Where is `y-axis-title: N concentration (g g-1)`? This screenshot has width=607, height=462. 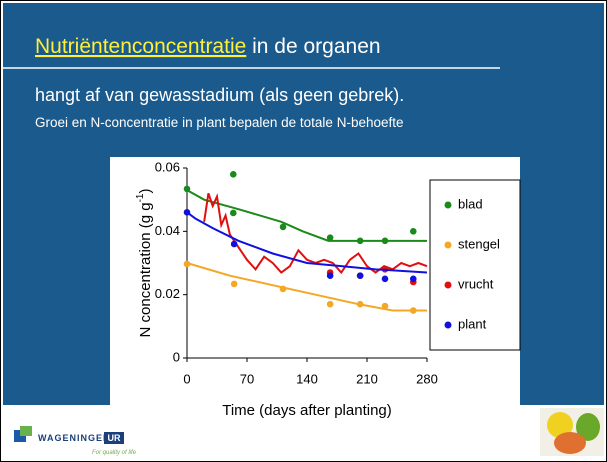 y-axis-title: N concentration (g g-1) is located at coordinates (144, 263).